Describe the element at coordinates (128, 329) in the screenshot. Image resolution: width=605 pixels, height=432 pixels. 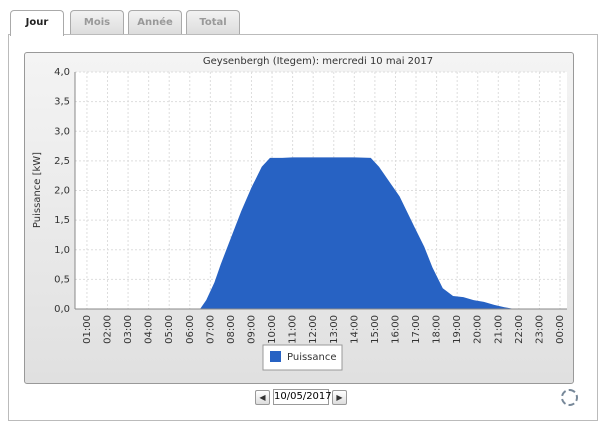
I see `x-tick-label: 03:00` at that location.